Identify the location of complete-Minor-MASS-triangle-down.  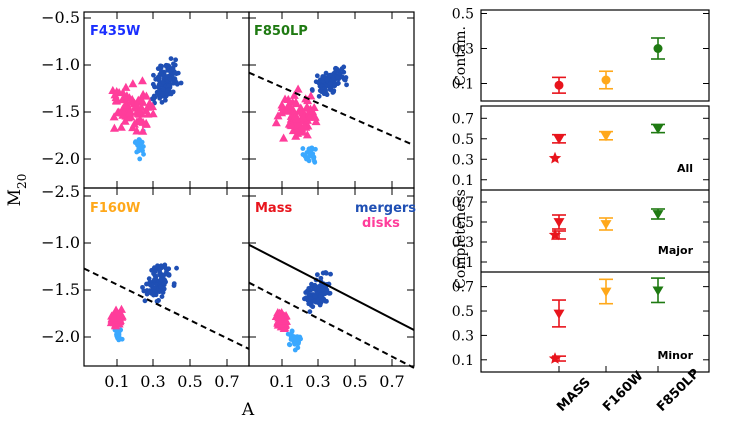
(559, 314).